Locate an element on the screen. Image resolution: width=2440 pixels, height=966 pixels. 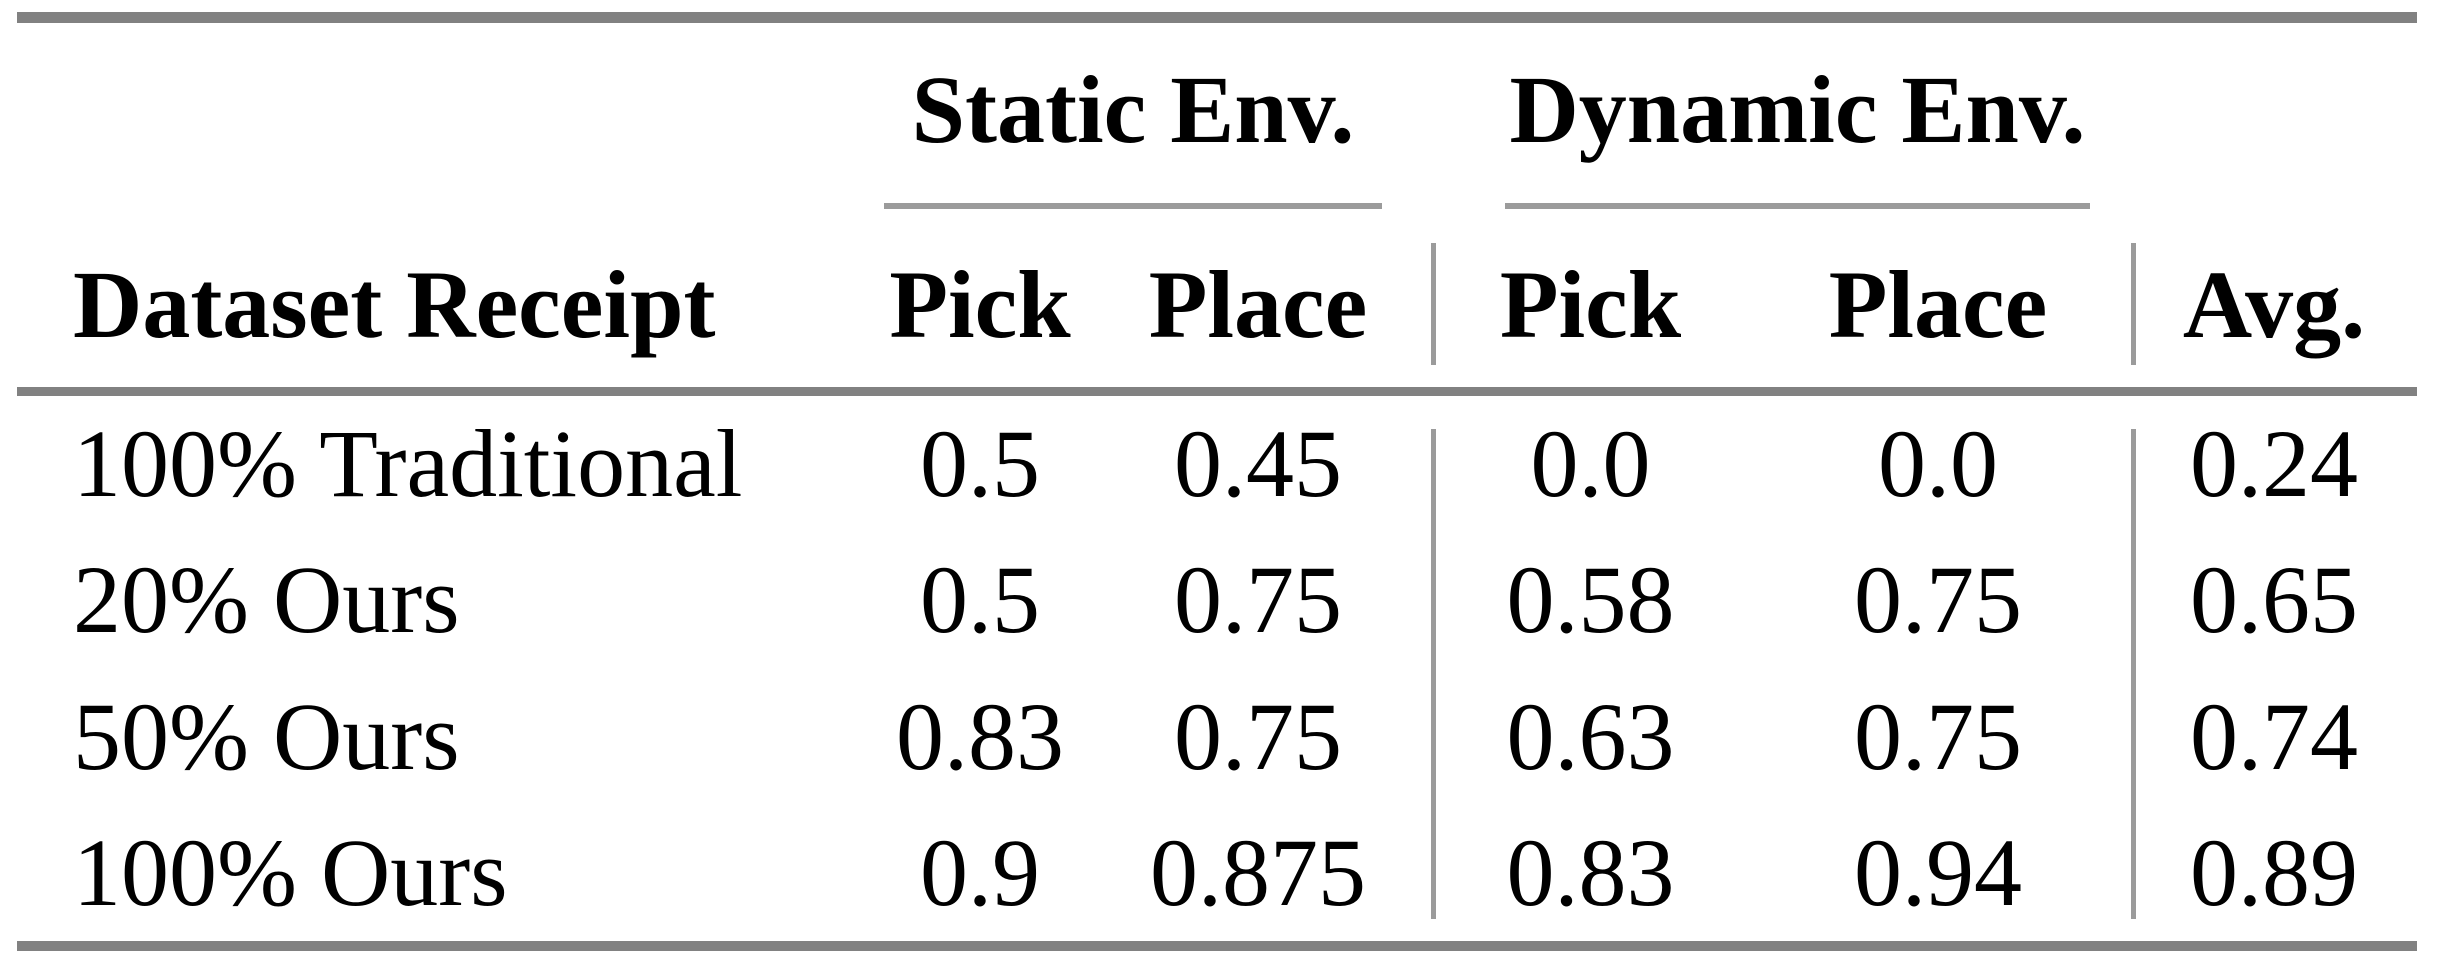
table-top-rule is located at coordinates (1217, 17).